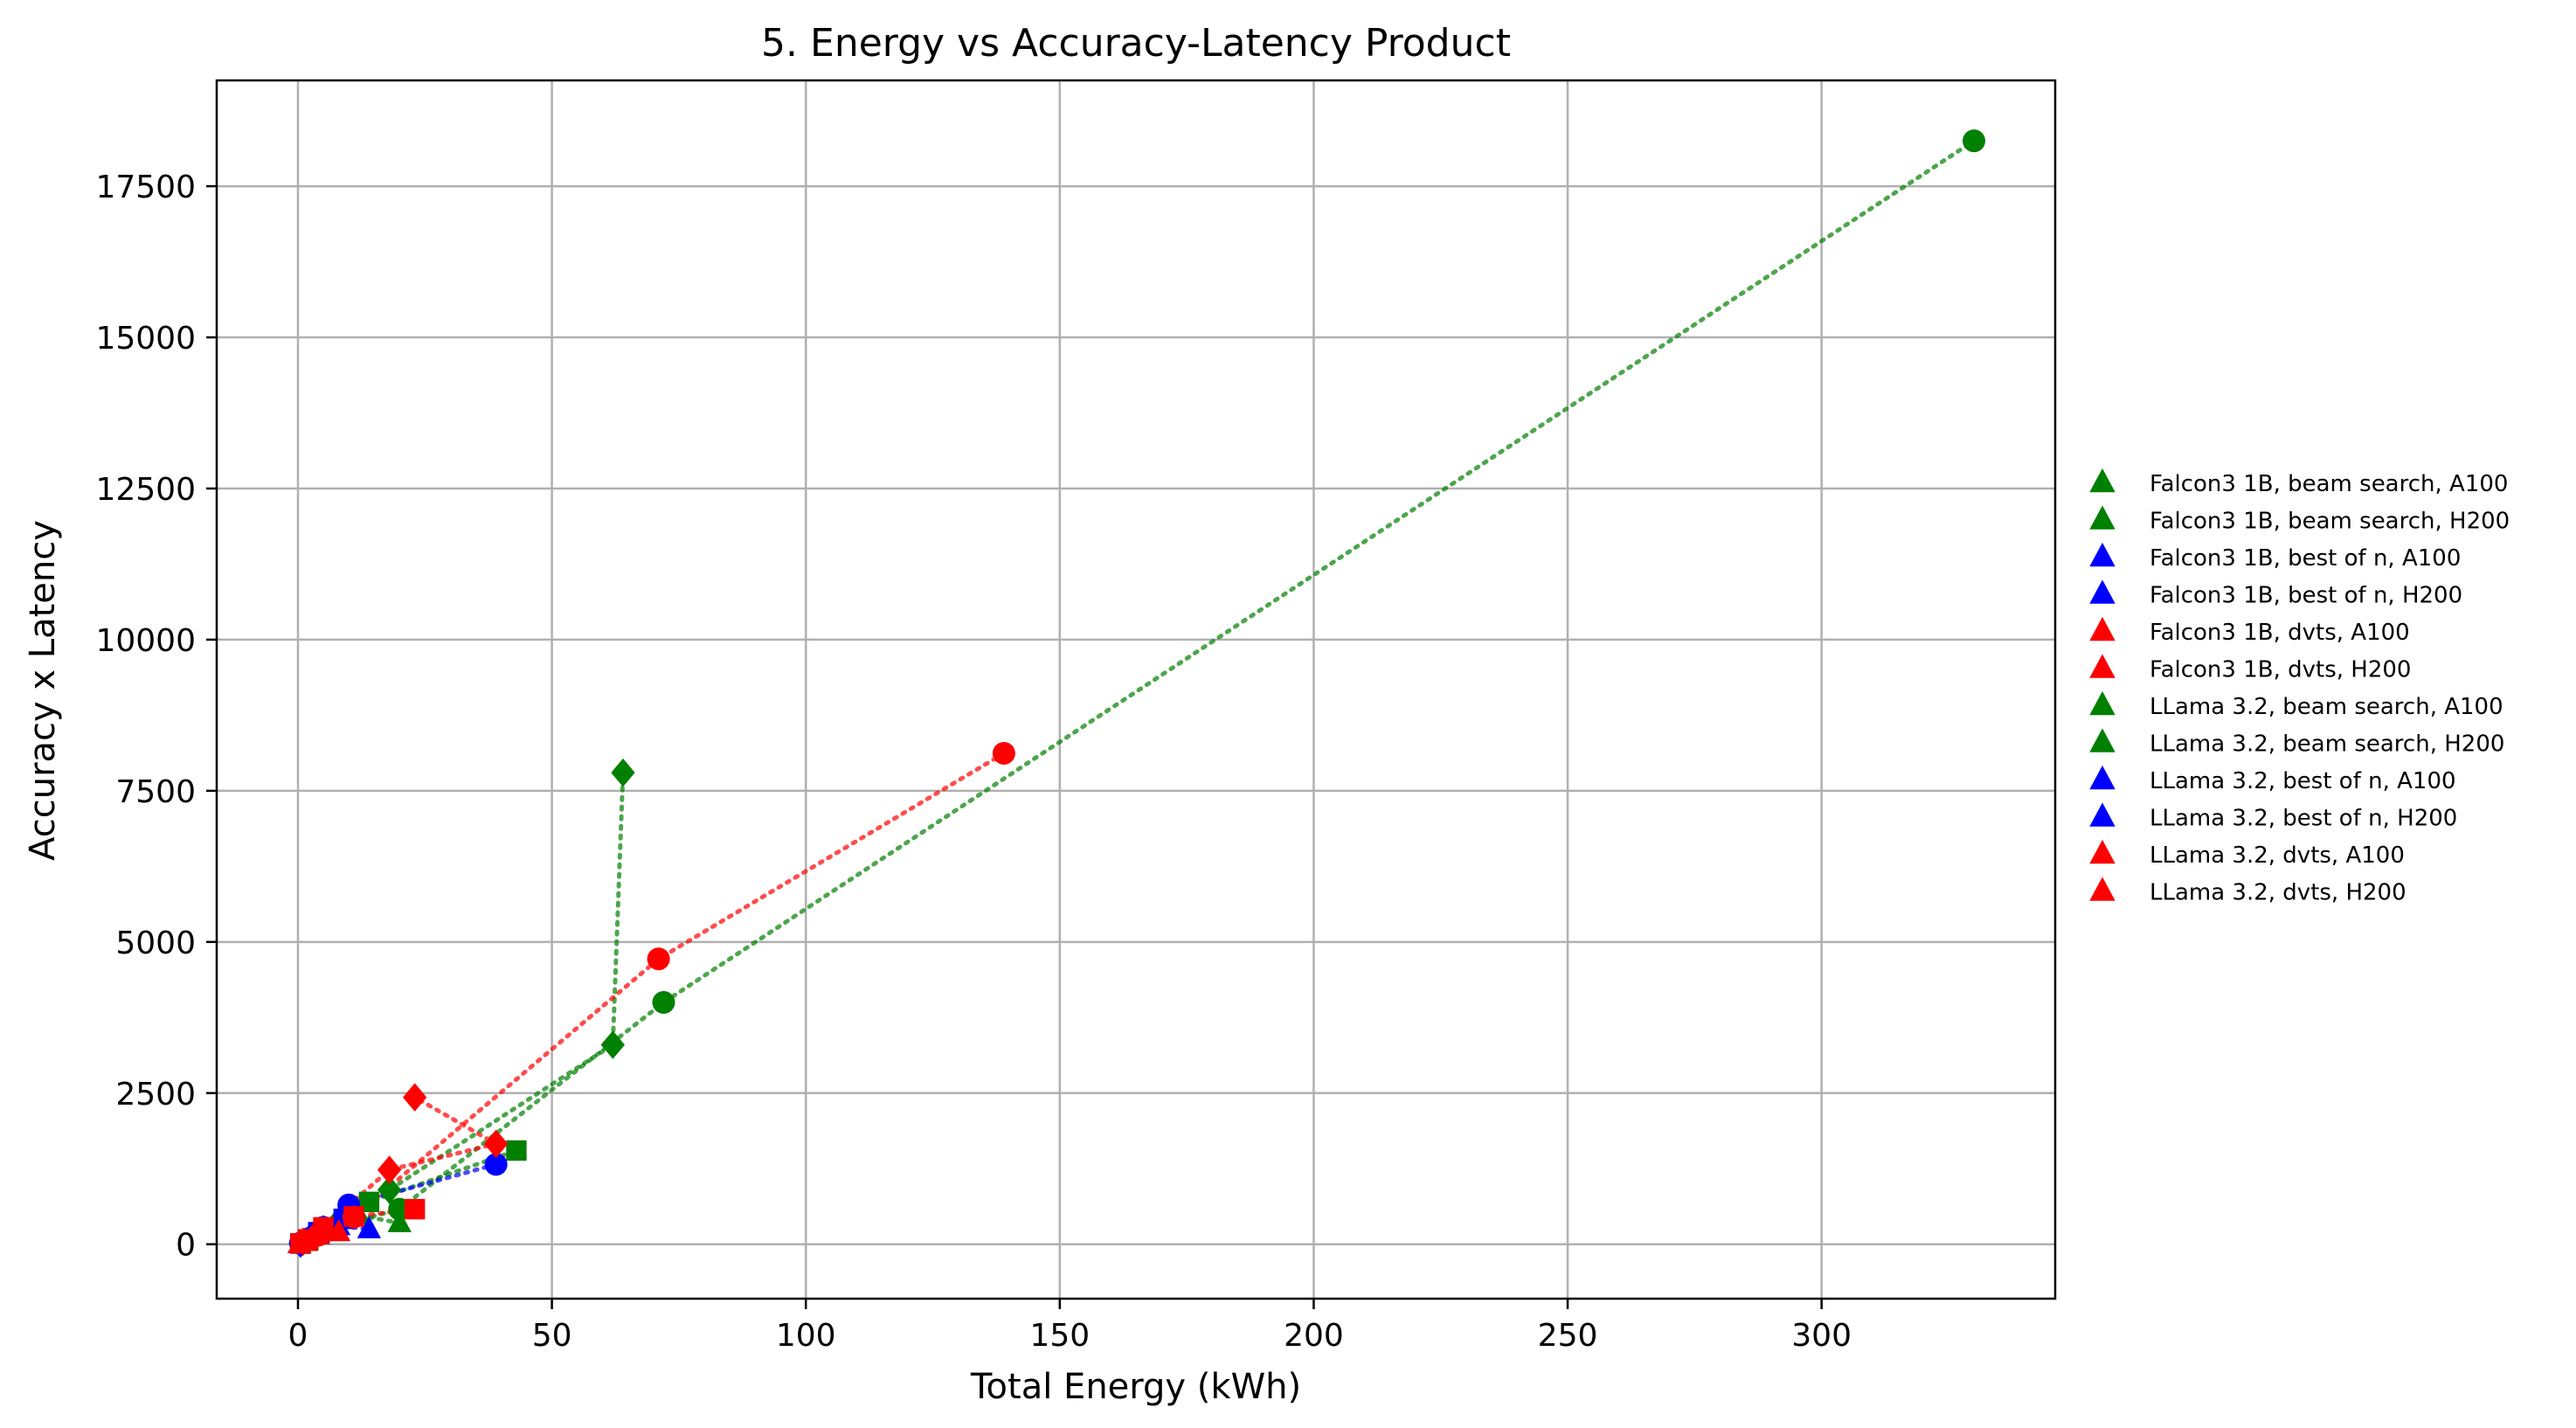  What do you see at coordinates (186, 1246) in the screenshot?
I see `y-tick-label: 0` at bounding box center [186, 1246].